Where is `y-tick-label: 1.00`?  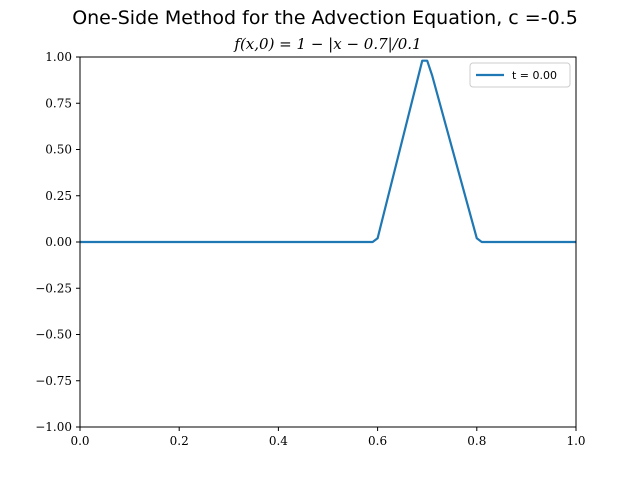
y-tick-label: 1.00 is located at coordinates (58, 57).